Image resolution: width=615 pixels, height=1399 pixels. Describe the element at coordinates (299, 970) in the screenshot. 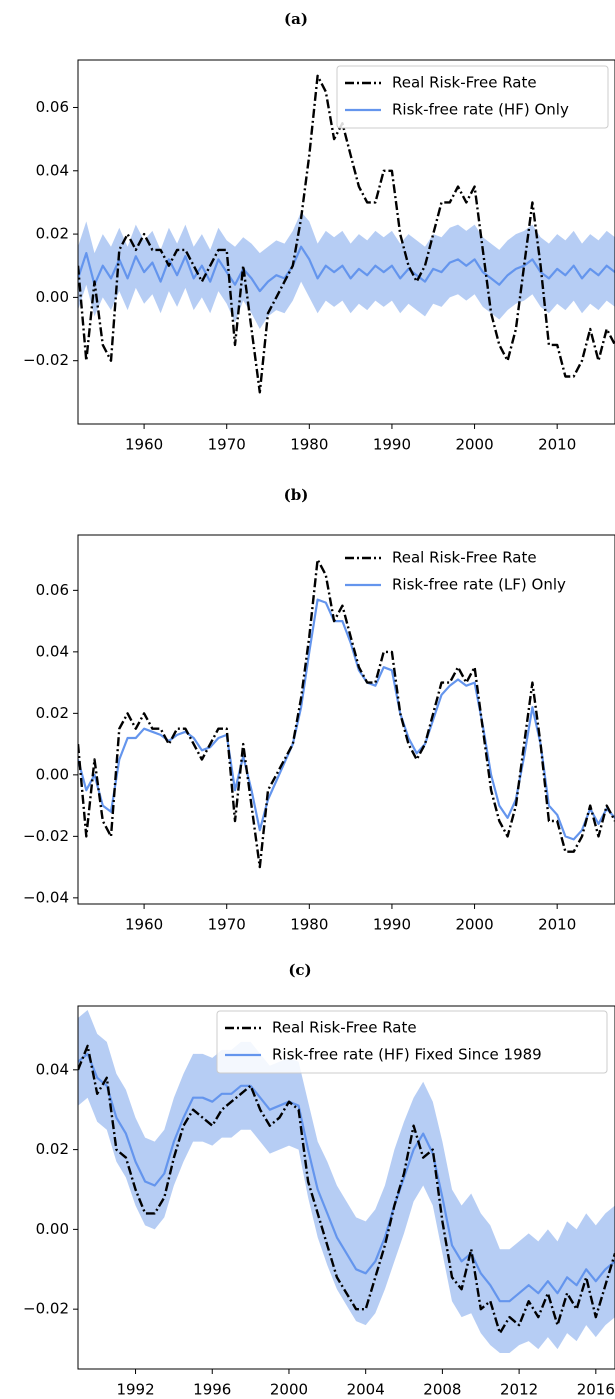

I see `panel-title: (c)` at that location.